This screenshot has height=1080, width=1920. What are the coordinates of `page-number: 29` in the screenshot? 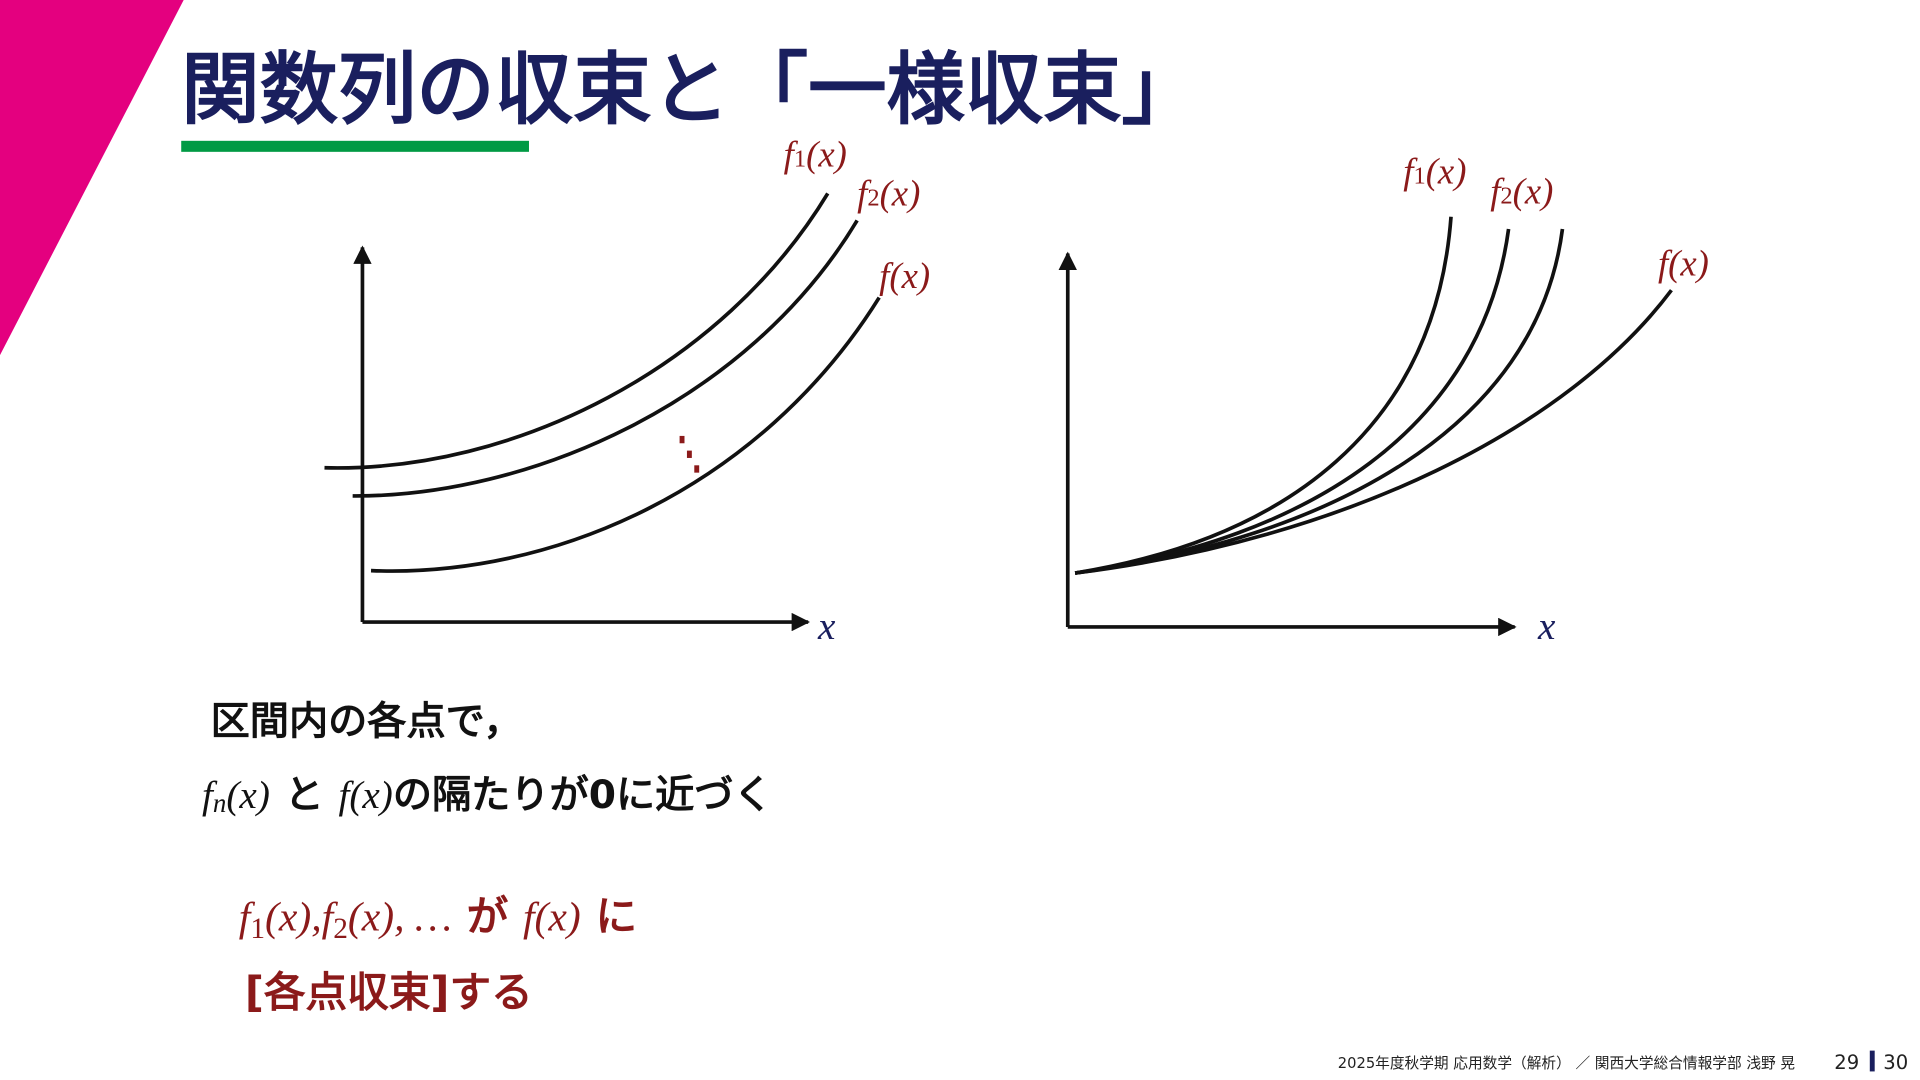 It's located at (1846, 1062).